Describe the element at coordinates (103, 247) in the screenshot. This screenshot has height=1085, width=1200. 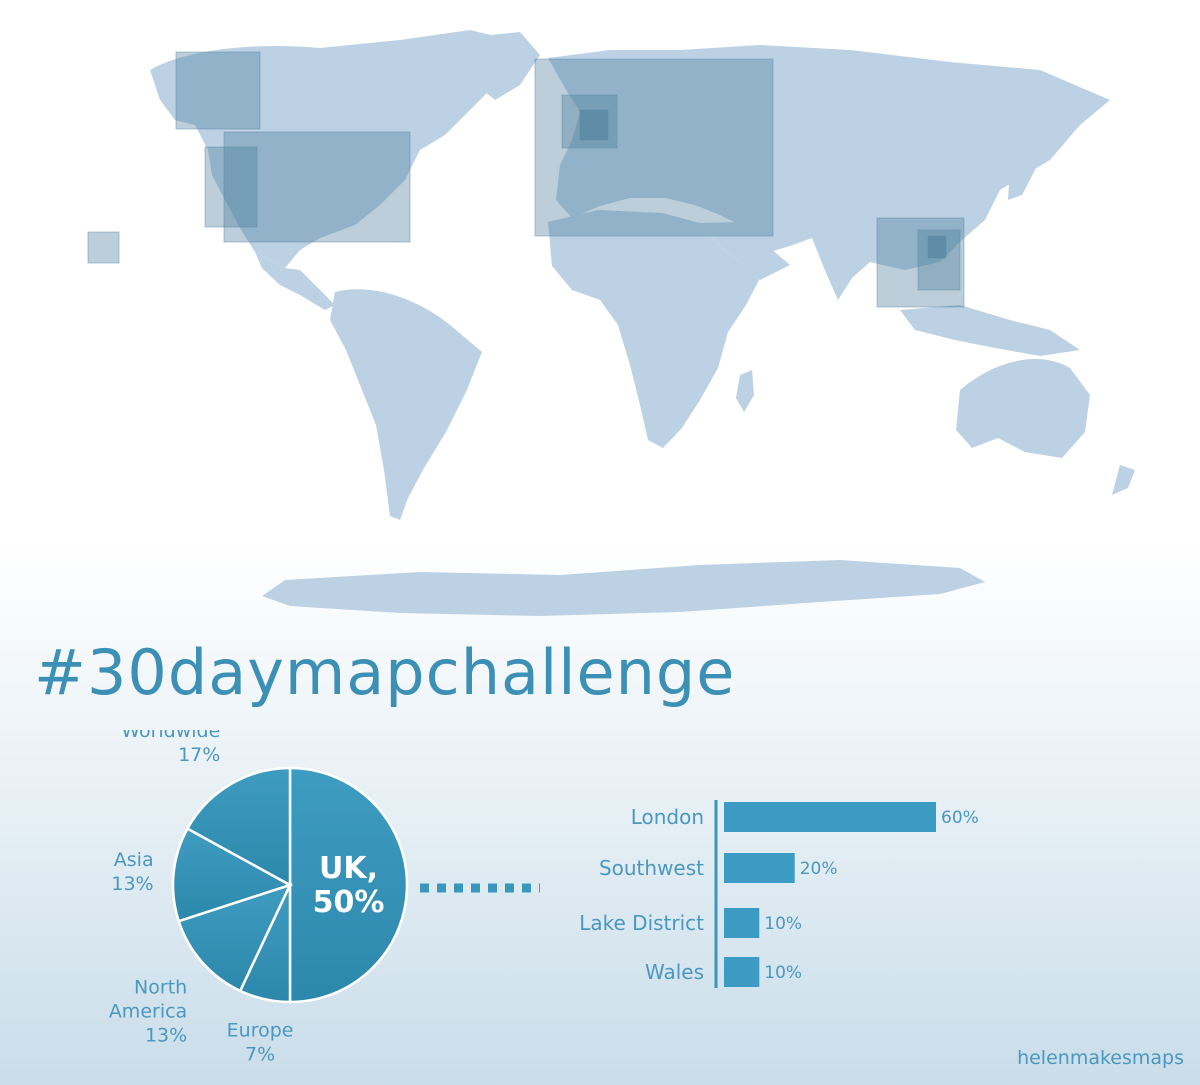
I see `hawaii-box` at that location.